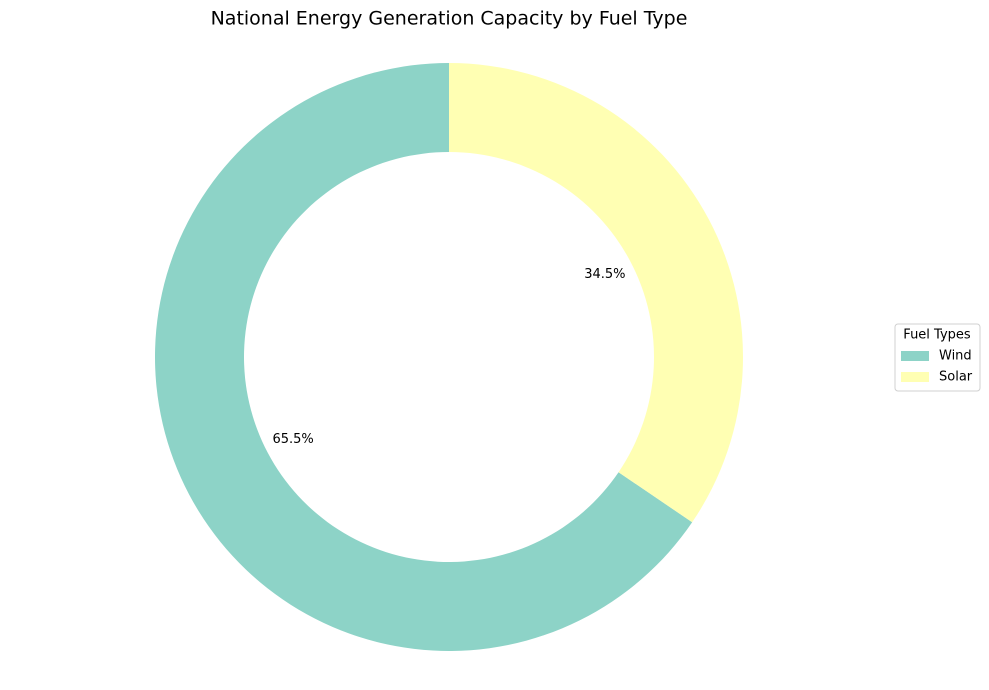  Describe the element at coordinates (955, 356) in the screenshot. I see `legend-label: Wind` at that location.